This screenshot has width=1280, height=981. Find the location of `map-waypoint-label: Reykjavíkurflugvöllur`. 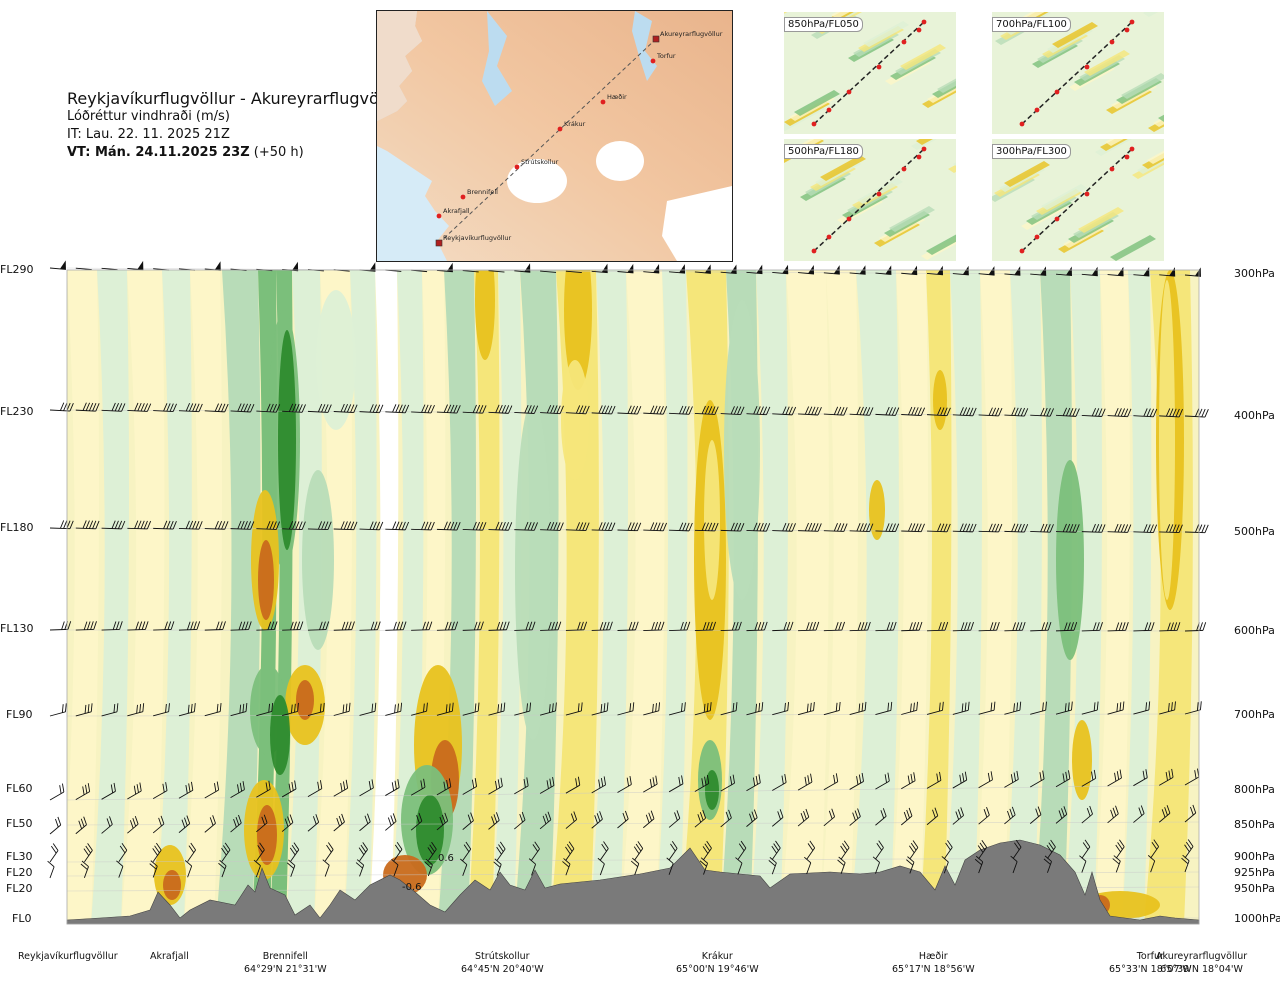

map-waypoint-label: Reykjavíkurflugvöllur is located at coordinates (477, 238).